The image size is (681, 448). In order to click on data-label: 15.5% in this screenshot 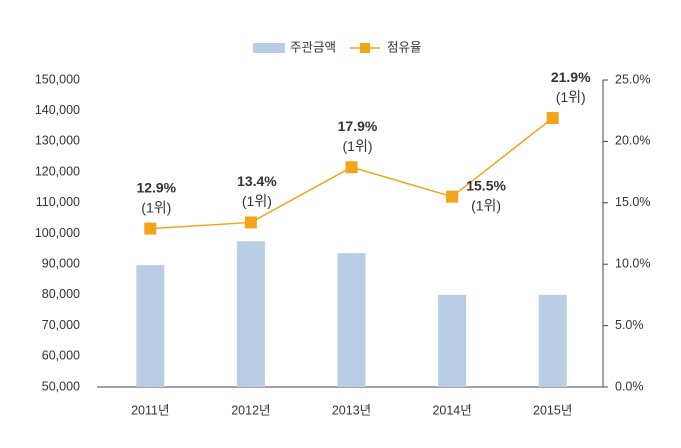, I will do `click(486, 185)`.